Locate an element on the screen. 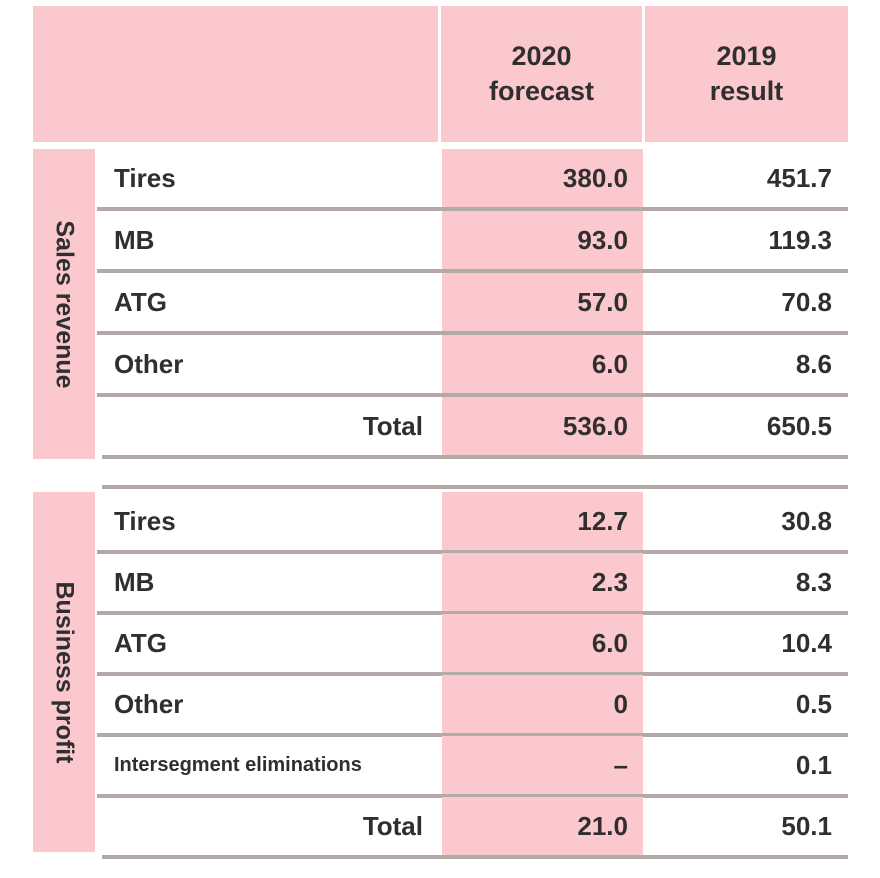 This screenshot has width=880, height=878. table-row: Tires 12.7 30.8 is located at coordinates (472, 523).